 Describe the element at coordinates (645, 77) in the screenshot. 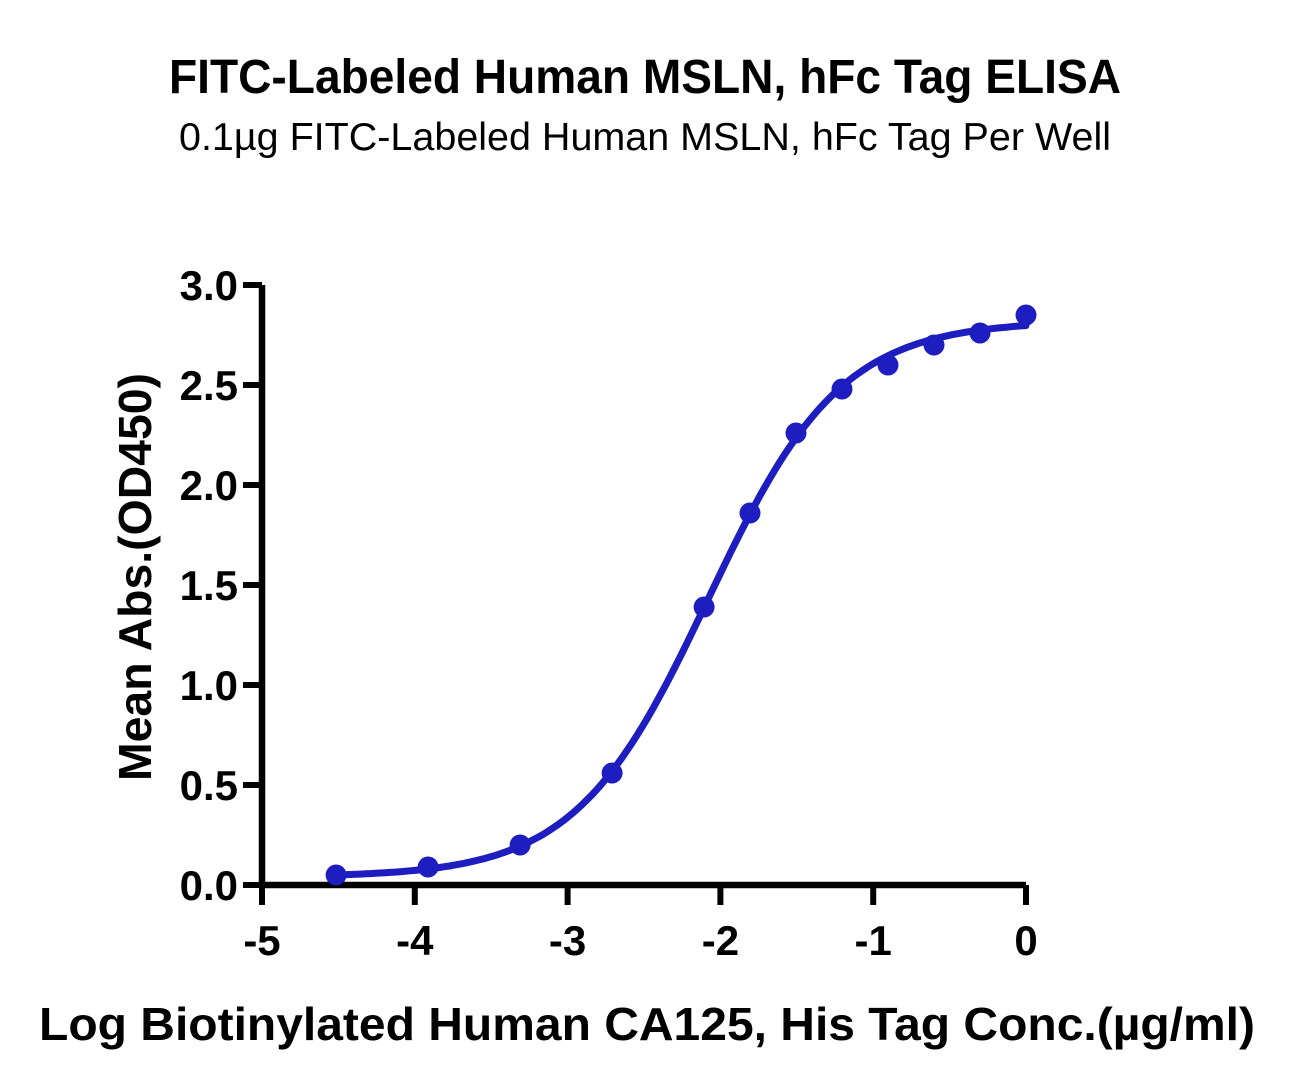

I see `chart-title: FITC-Labeled Human MSLN, hFc Tag ELISA` at that location.